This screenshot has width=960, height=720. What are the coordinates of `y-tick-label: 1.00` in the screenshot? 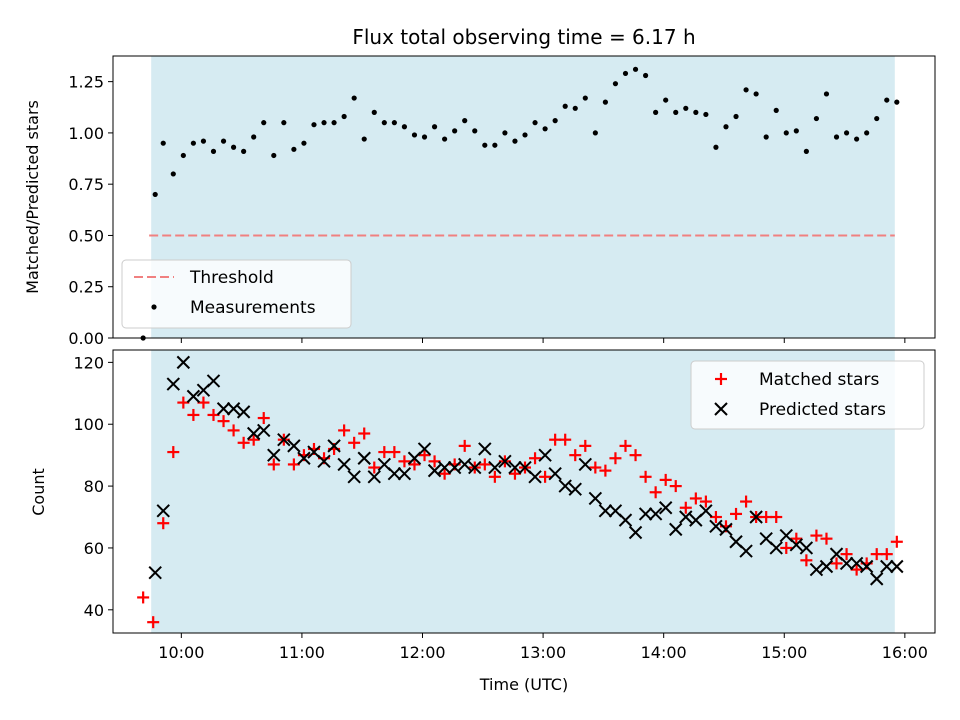 It's located at (86, 133).